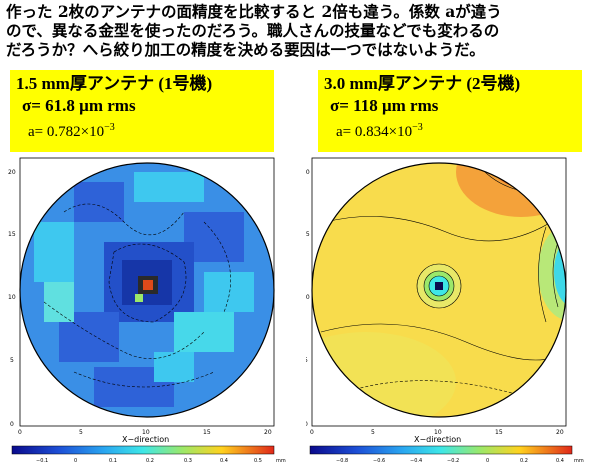  What do you see at coordinates (560, 461) in the screenshot?
I see `right-cbar-tick: 0.4` at bounding box center [560, 461].